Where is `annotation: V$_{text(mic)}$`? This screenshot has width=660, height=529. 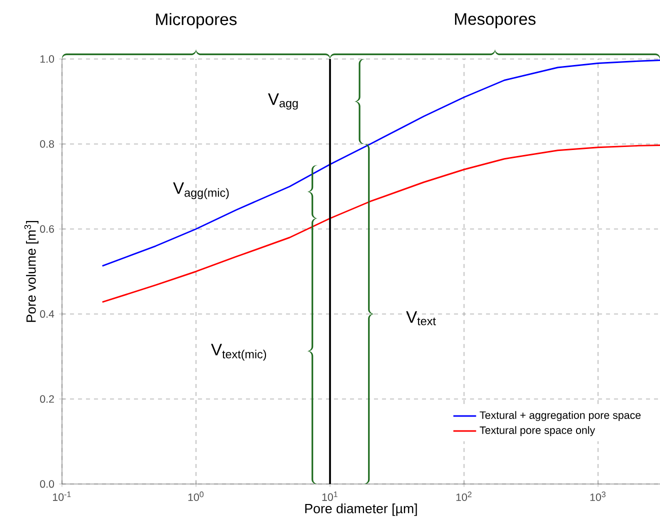 annotation: V$_{text(mic)}$ is located at coordinates (238, 352).